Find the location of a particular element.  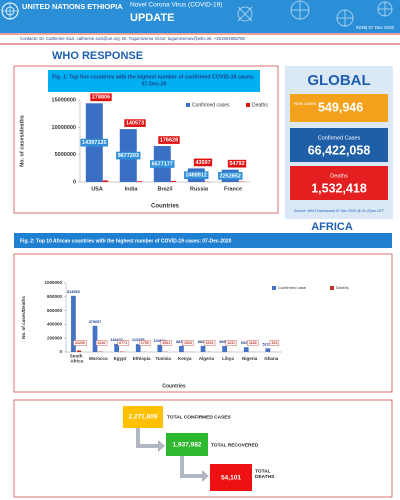

value-label: 2516 is located at coordinates (210, 343).